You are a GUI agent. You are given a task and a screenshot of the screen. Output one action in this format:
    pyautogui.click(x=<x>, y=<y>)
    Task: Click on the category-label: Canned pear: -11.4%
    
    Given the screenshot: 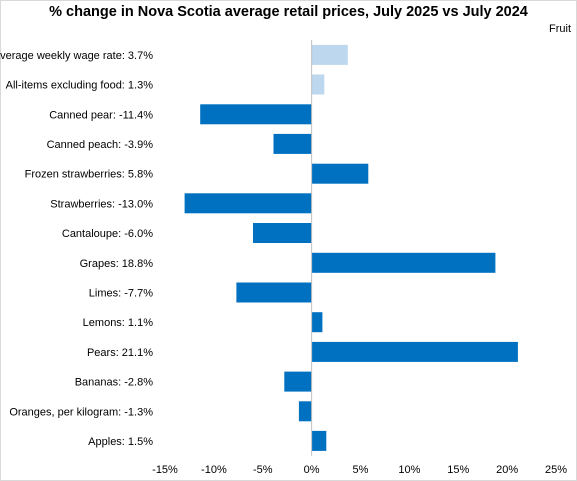 What is the action you would take?
    pyautogui.click(x=101, y=115)
    